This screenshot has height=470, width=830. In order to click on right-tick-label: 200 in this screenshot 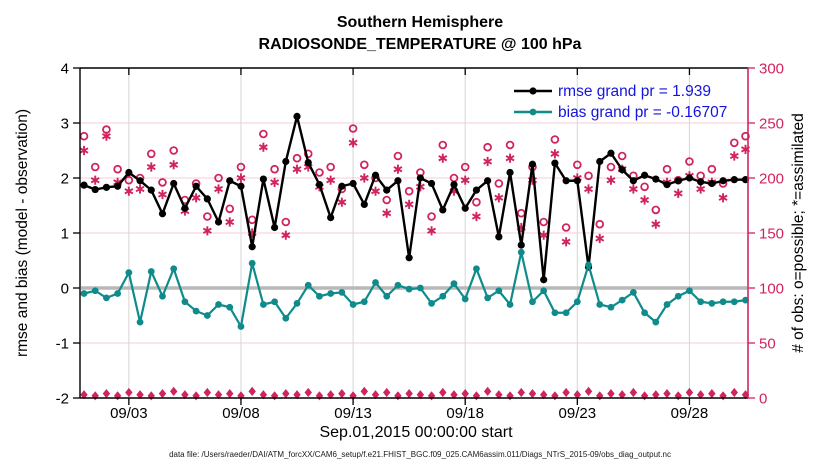, I will do `click(771, 179)`.